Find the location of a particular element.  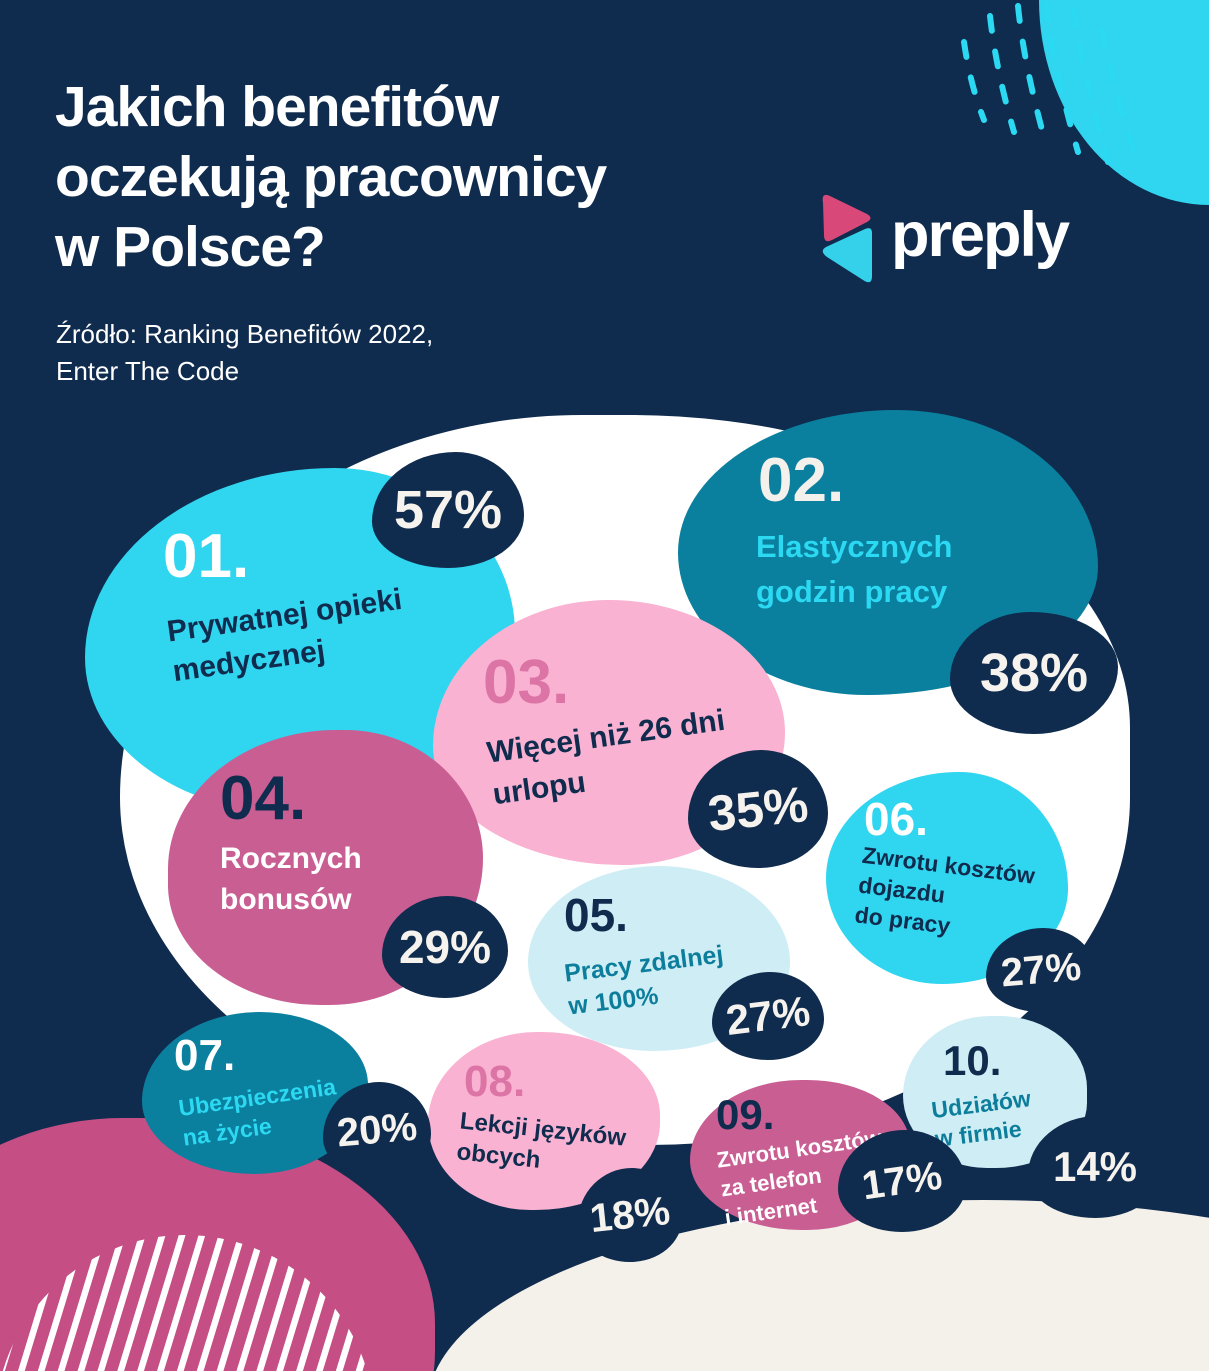

benefit-rank: 09. is located at coordinates (745, 1114).